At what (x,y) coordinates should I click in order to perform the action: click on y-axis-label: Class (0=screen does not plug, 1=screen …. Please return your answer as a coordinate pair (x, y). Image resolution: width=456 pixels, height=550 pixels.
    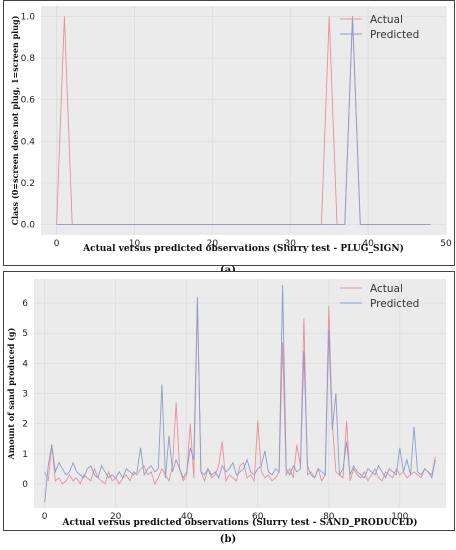
    Looking at the image, I should click on (15, 120).